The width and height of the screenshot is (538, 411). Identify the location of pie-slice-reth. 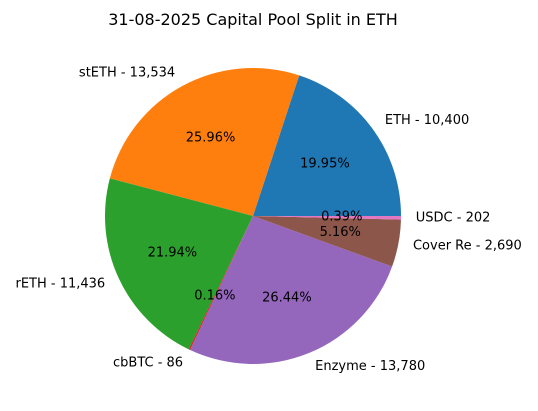
(178, 264).